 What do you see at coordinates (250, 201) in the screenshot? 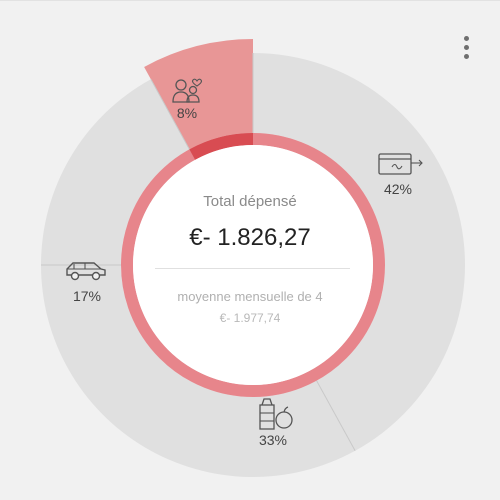
I see `total-spent-label: Total dépensé` at bounding box center [250, 201].